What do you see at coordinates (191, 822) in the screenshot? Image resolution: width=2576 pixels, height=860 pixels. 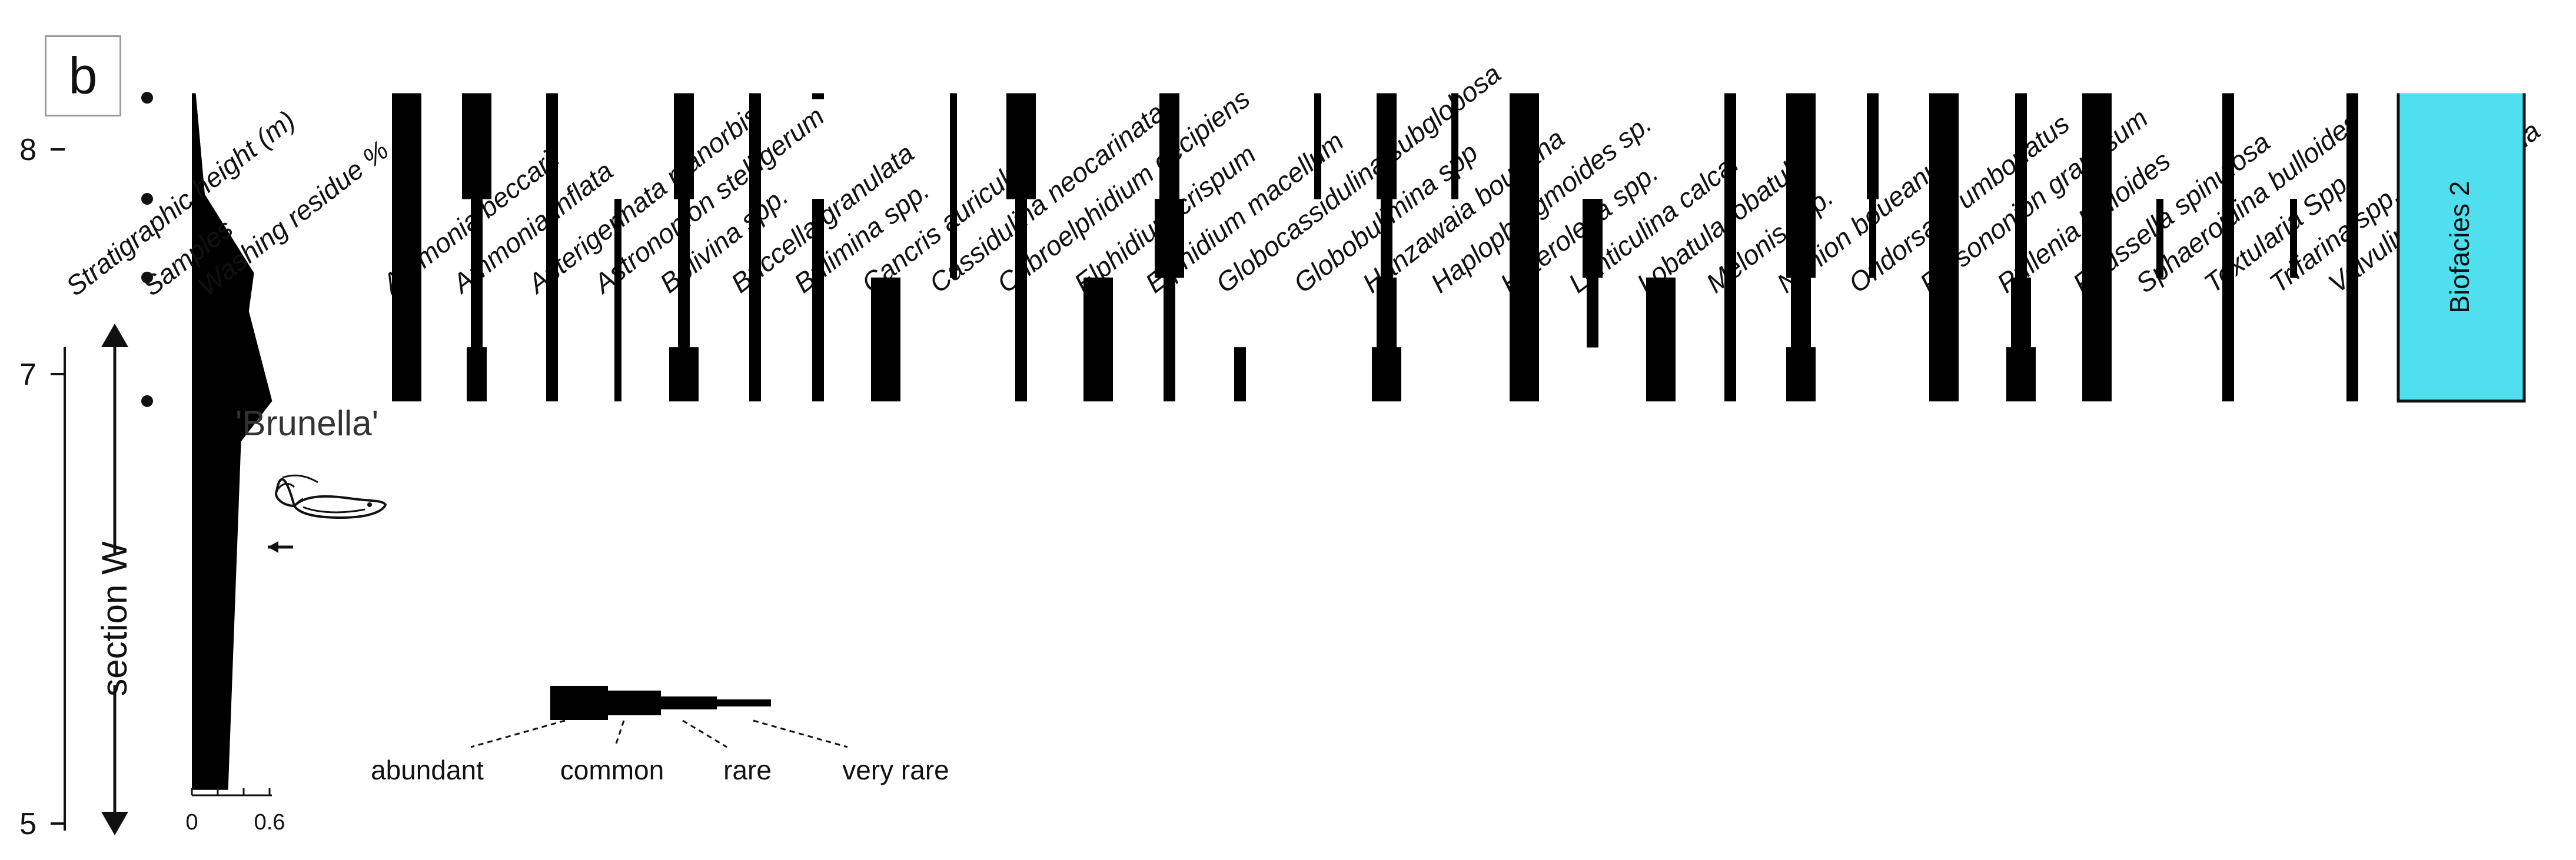 I see `residue-tick-label: 0` at bounding box center [191, 822].